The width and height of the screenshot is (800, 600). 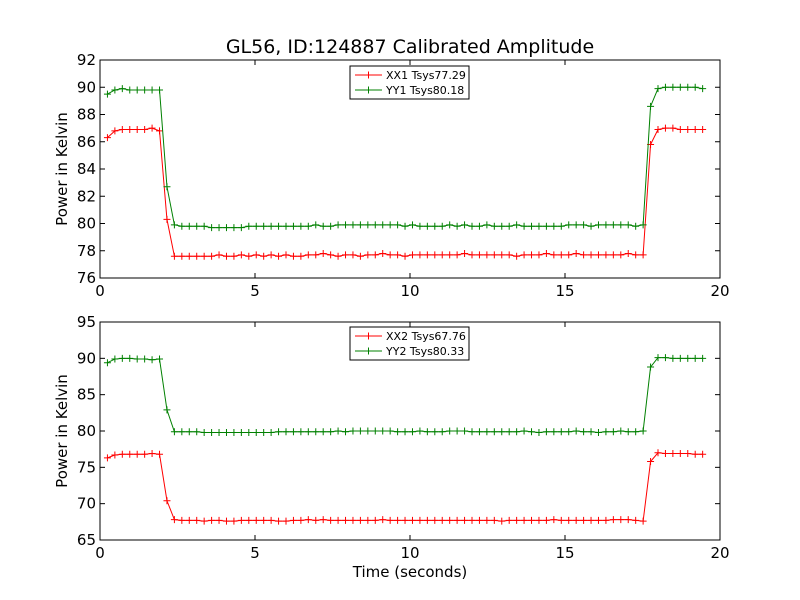 I want to click on bottom-chart-xtick-label: 10, so click(x=409, y=553).